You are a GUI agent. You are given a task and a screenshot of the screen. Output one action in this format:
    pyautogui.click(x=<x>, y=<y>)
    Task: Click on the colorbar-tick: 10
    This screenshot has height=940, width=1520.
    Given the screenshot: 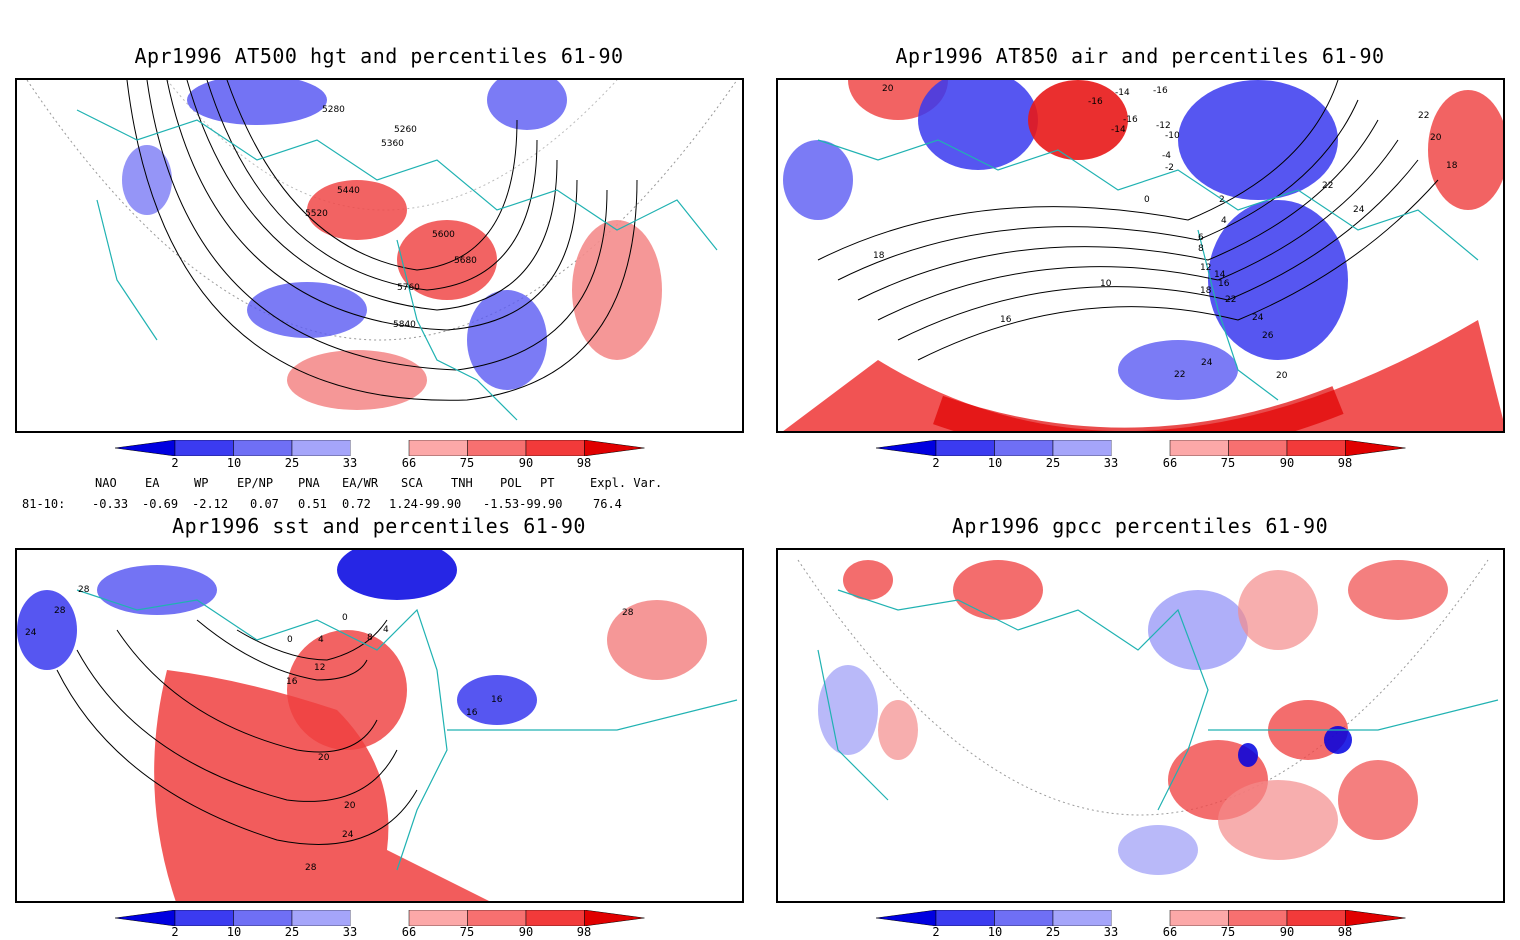 What is the action you would take?
    pyautogui.click(x=995, y=932)
    